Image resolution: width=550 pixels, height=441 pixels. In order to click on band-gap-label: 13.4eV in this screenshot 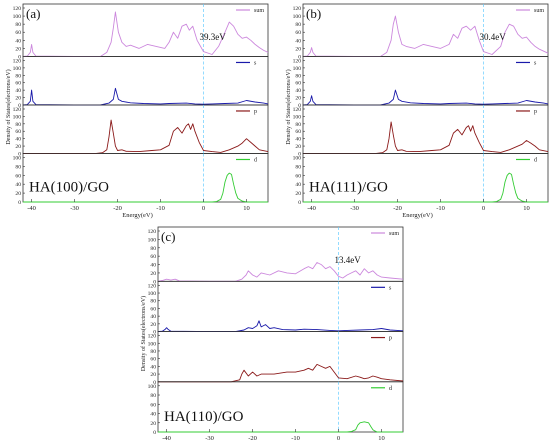, I will do `click(348, 260)`.